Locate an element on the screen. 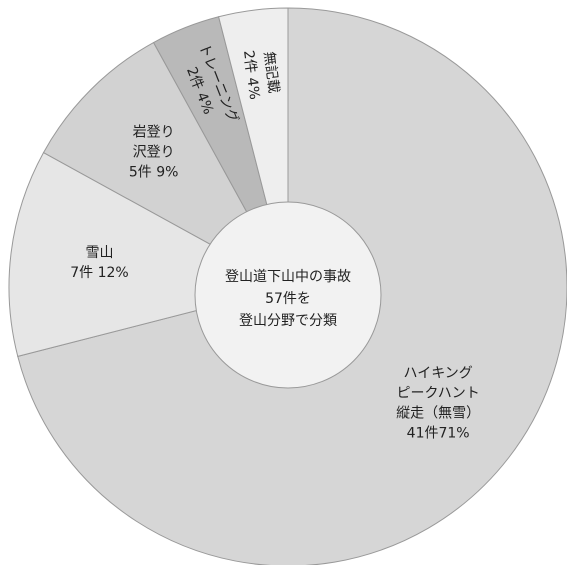  center-label-line: 57件を is located at coordinates (288, 299).